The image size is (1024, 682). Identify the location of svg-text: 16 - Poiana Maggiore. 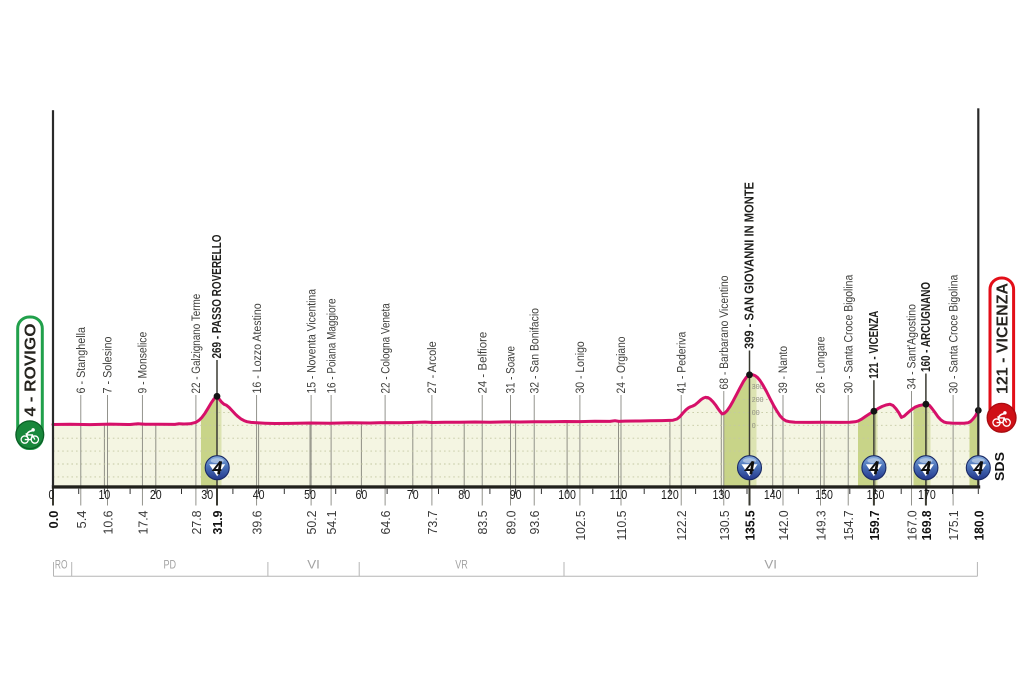
(331, 345).